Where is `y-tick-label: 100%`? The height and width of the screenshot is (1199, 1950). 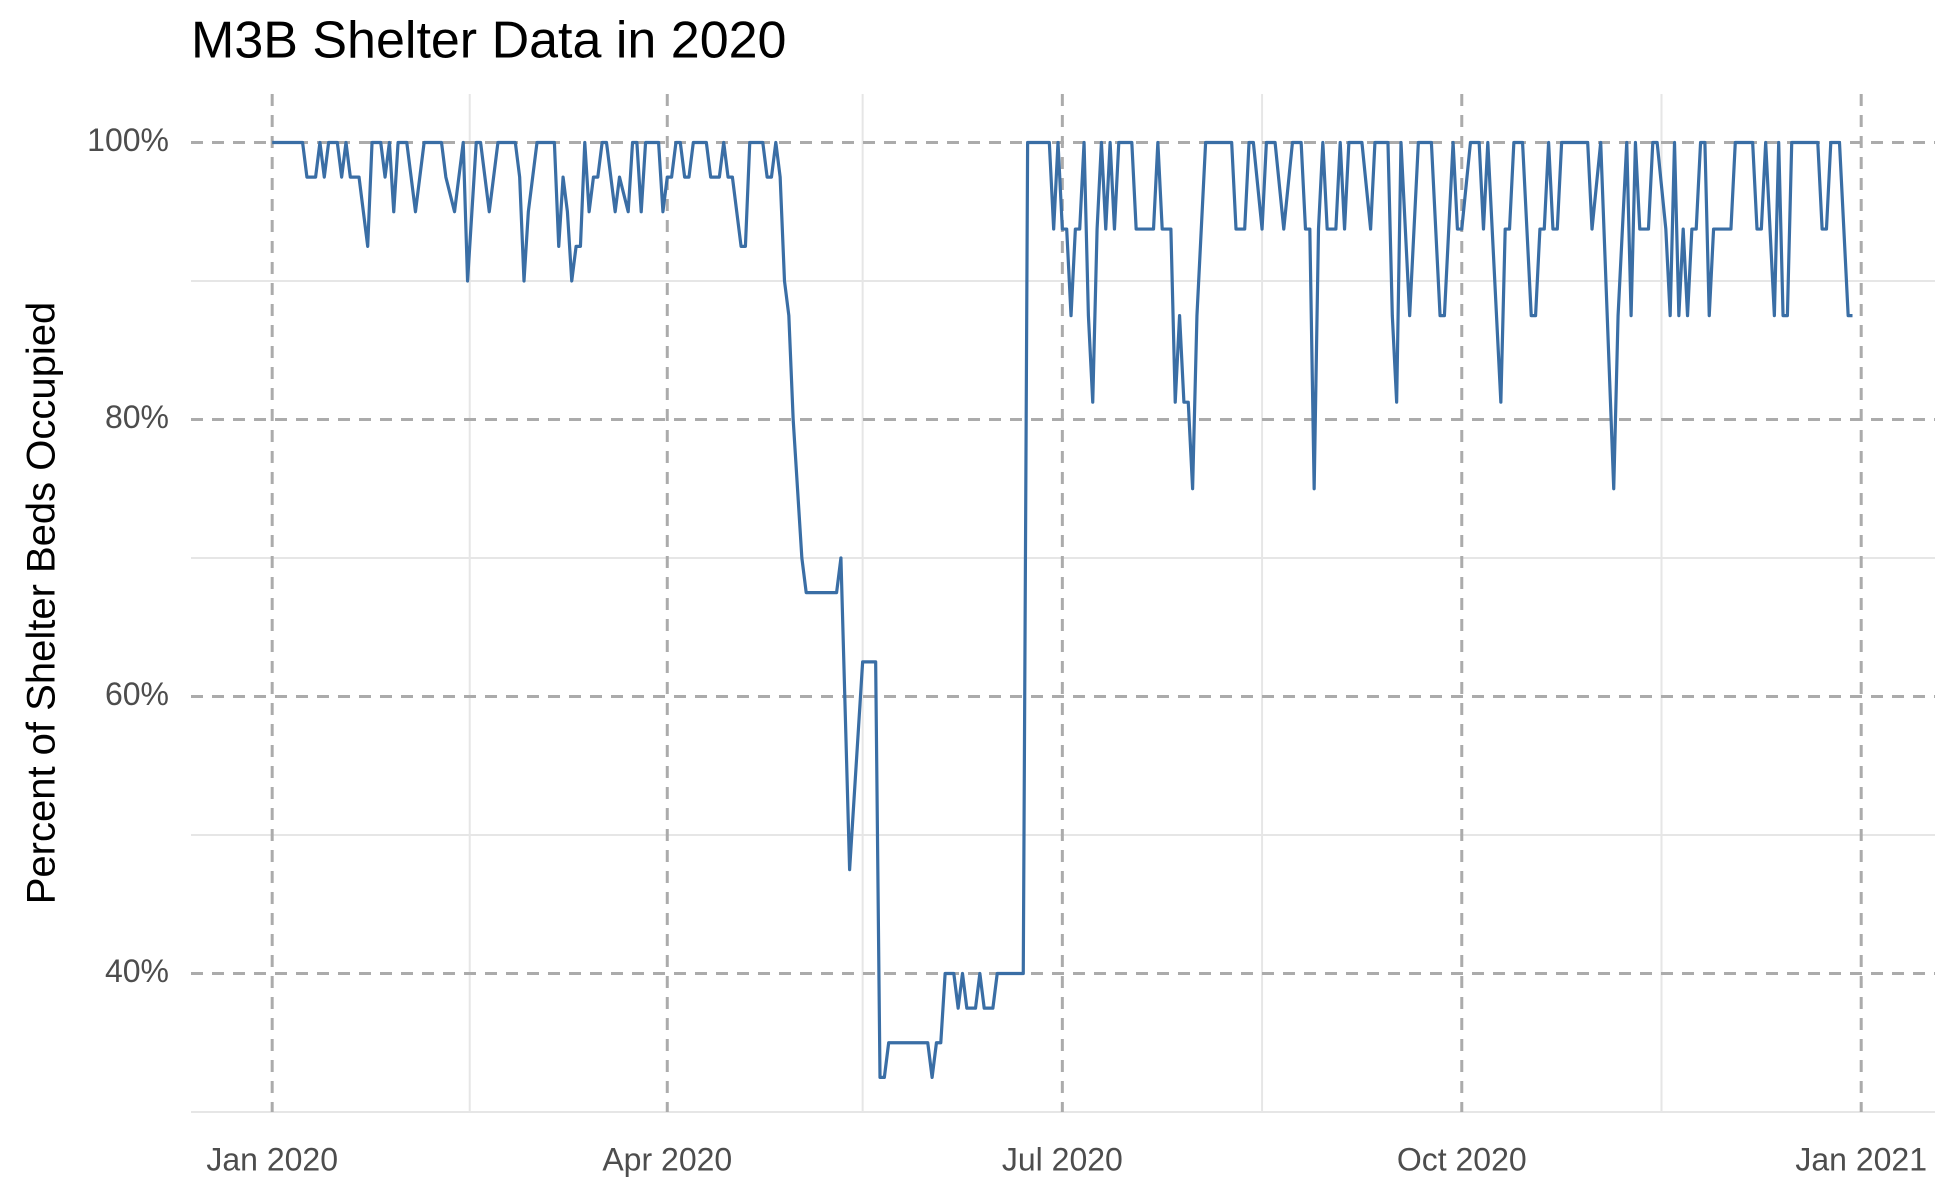
y-tick-label: 100% is located at coordinates (128, 140).